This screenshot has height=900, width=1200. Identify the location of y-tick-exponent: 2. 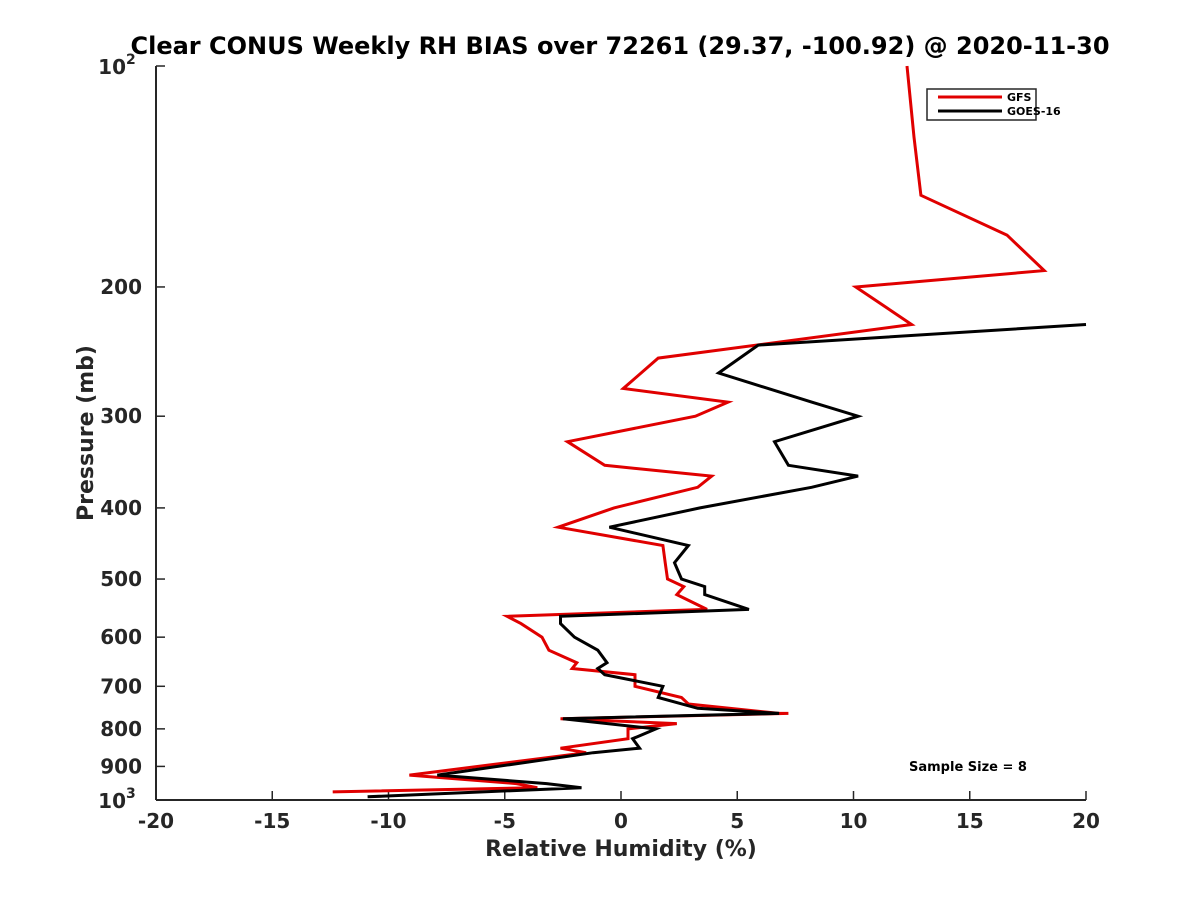
(131, 60).